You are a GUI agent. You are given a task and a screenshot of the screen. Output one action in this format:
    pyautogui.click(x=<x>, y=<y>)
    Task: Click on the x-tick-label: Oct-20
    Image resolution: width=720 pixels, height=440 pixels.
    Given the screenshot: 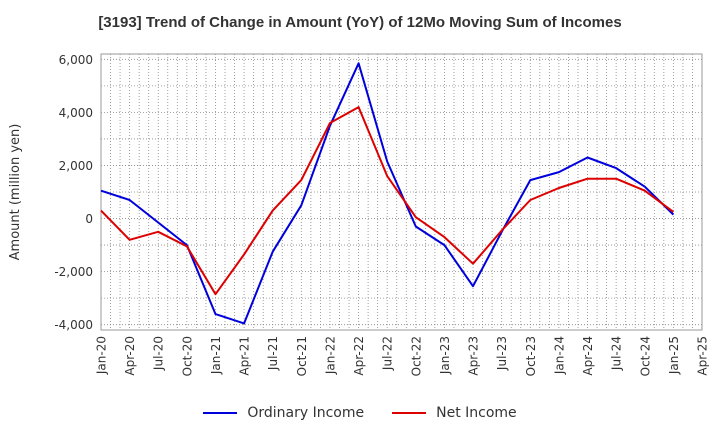 What is the action you would take?
    pyautogui.click(x=187, y=356)
    